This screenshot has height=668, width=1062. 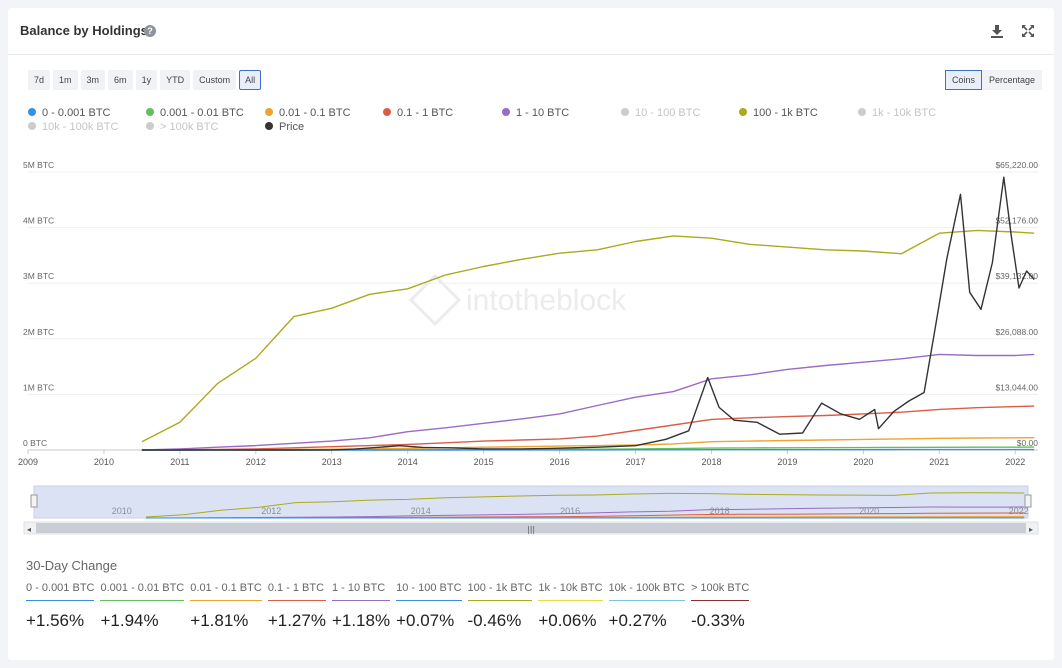 What do you see at coordinates (535, 113) in the screenshot?
I see `legend-item: 1 - 10 BTC` at bounding box center [535, 113].